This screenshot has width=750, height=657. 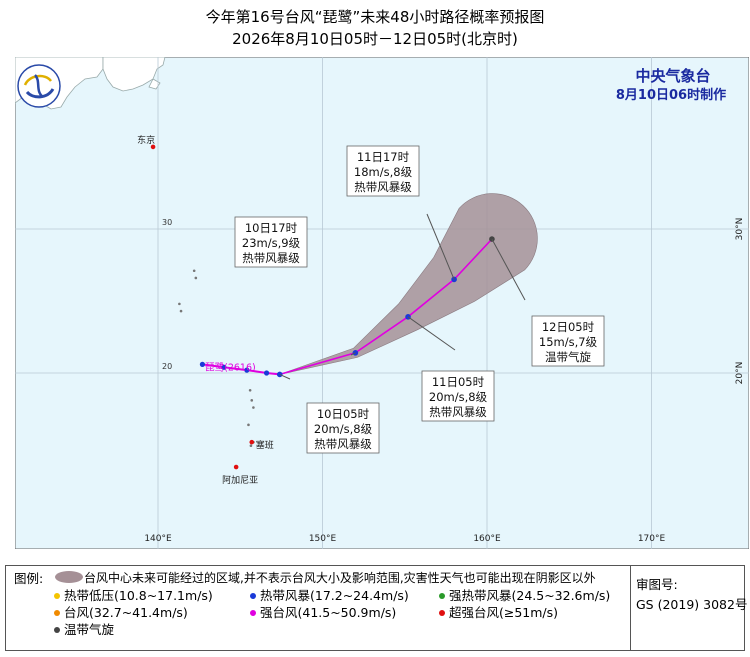 What do you see at coordinates (265, 445) in the screenshot?
I see `city-label: 塞班` at bounding box center [265, 445].